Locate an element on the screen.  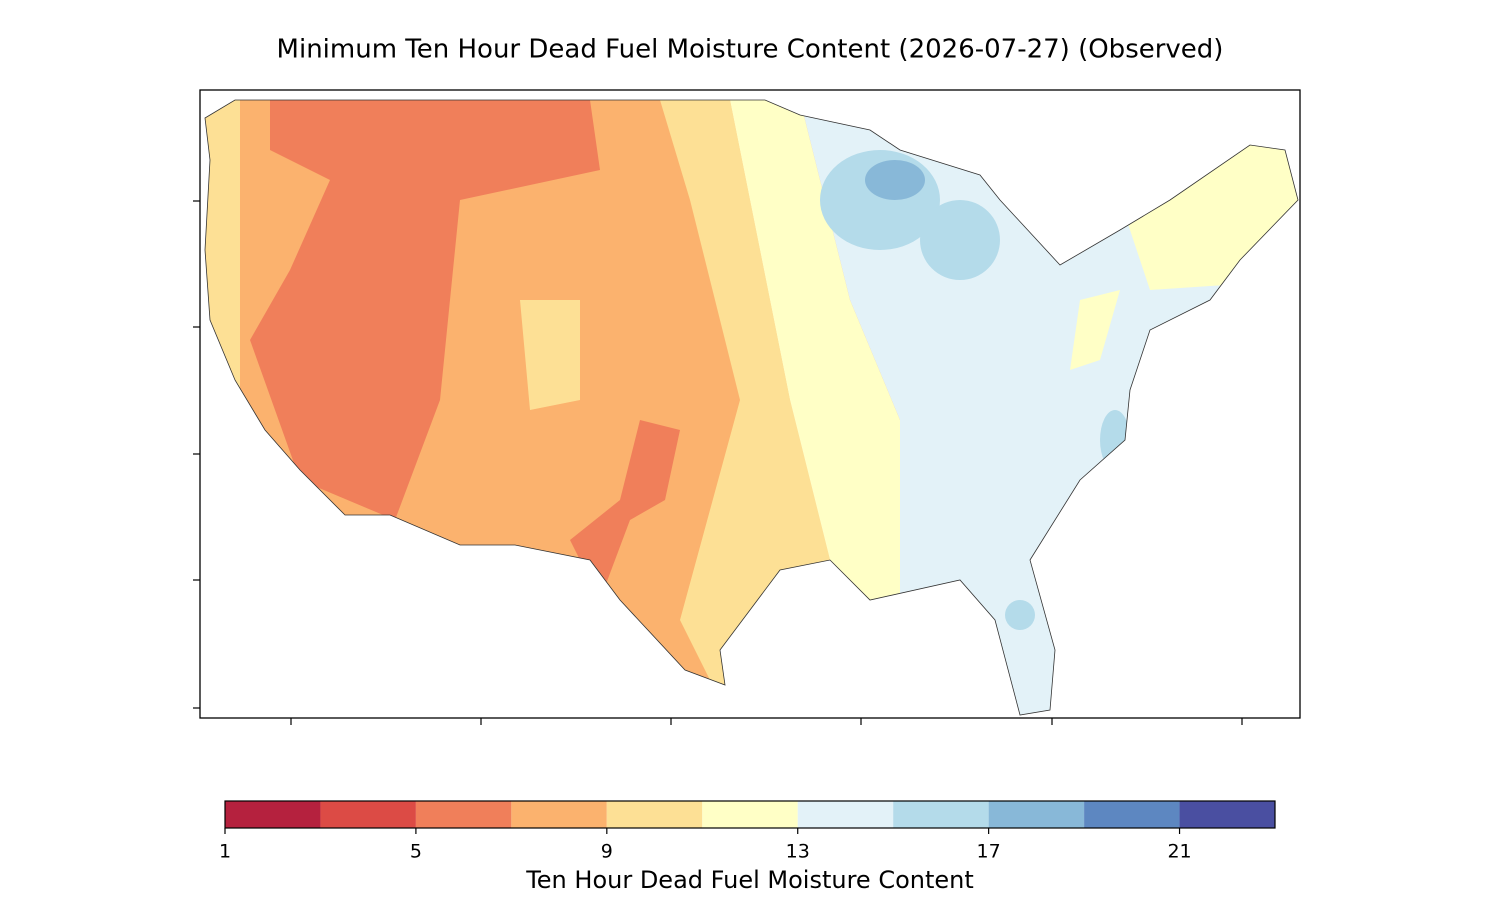
colorbar-tick-label: 9 is located at coordinates (607, 852).